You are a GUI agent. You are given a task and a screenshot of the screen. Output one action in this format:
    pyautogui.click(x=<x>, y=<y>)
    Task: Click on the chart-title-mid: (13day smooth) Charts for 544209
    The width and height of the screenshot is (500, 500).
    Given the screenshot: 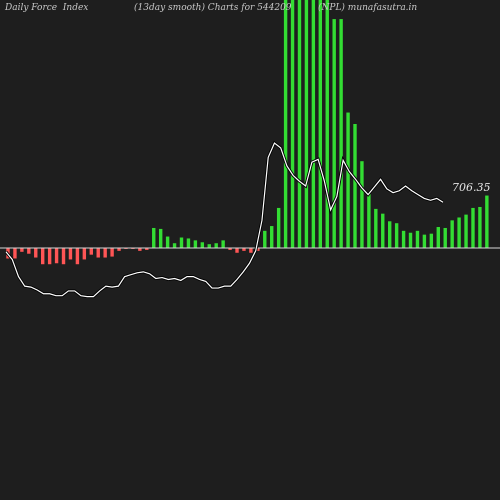 What is the action you would take?
    pyautogui.click(x=213, y=8)
    